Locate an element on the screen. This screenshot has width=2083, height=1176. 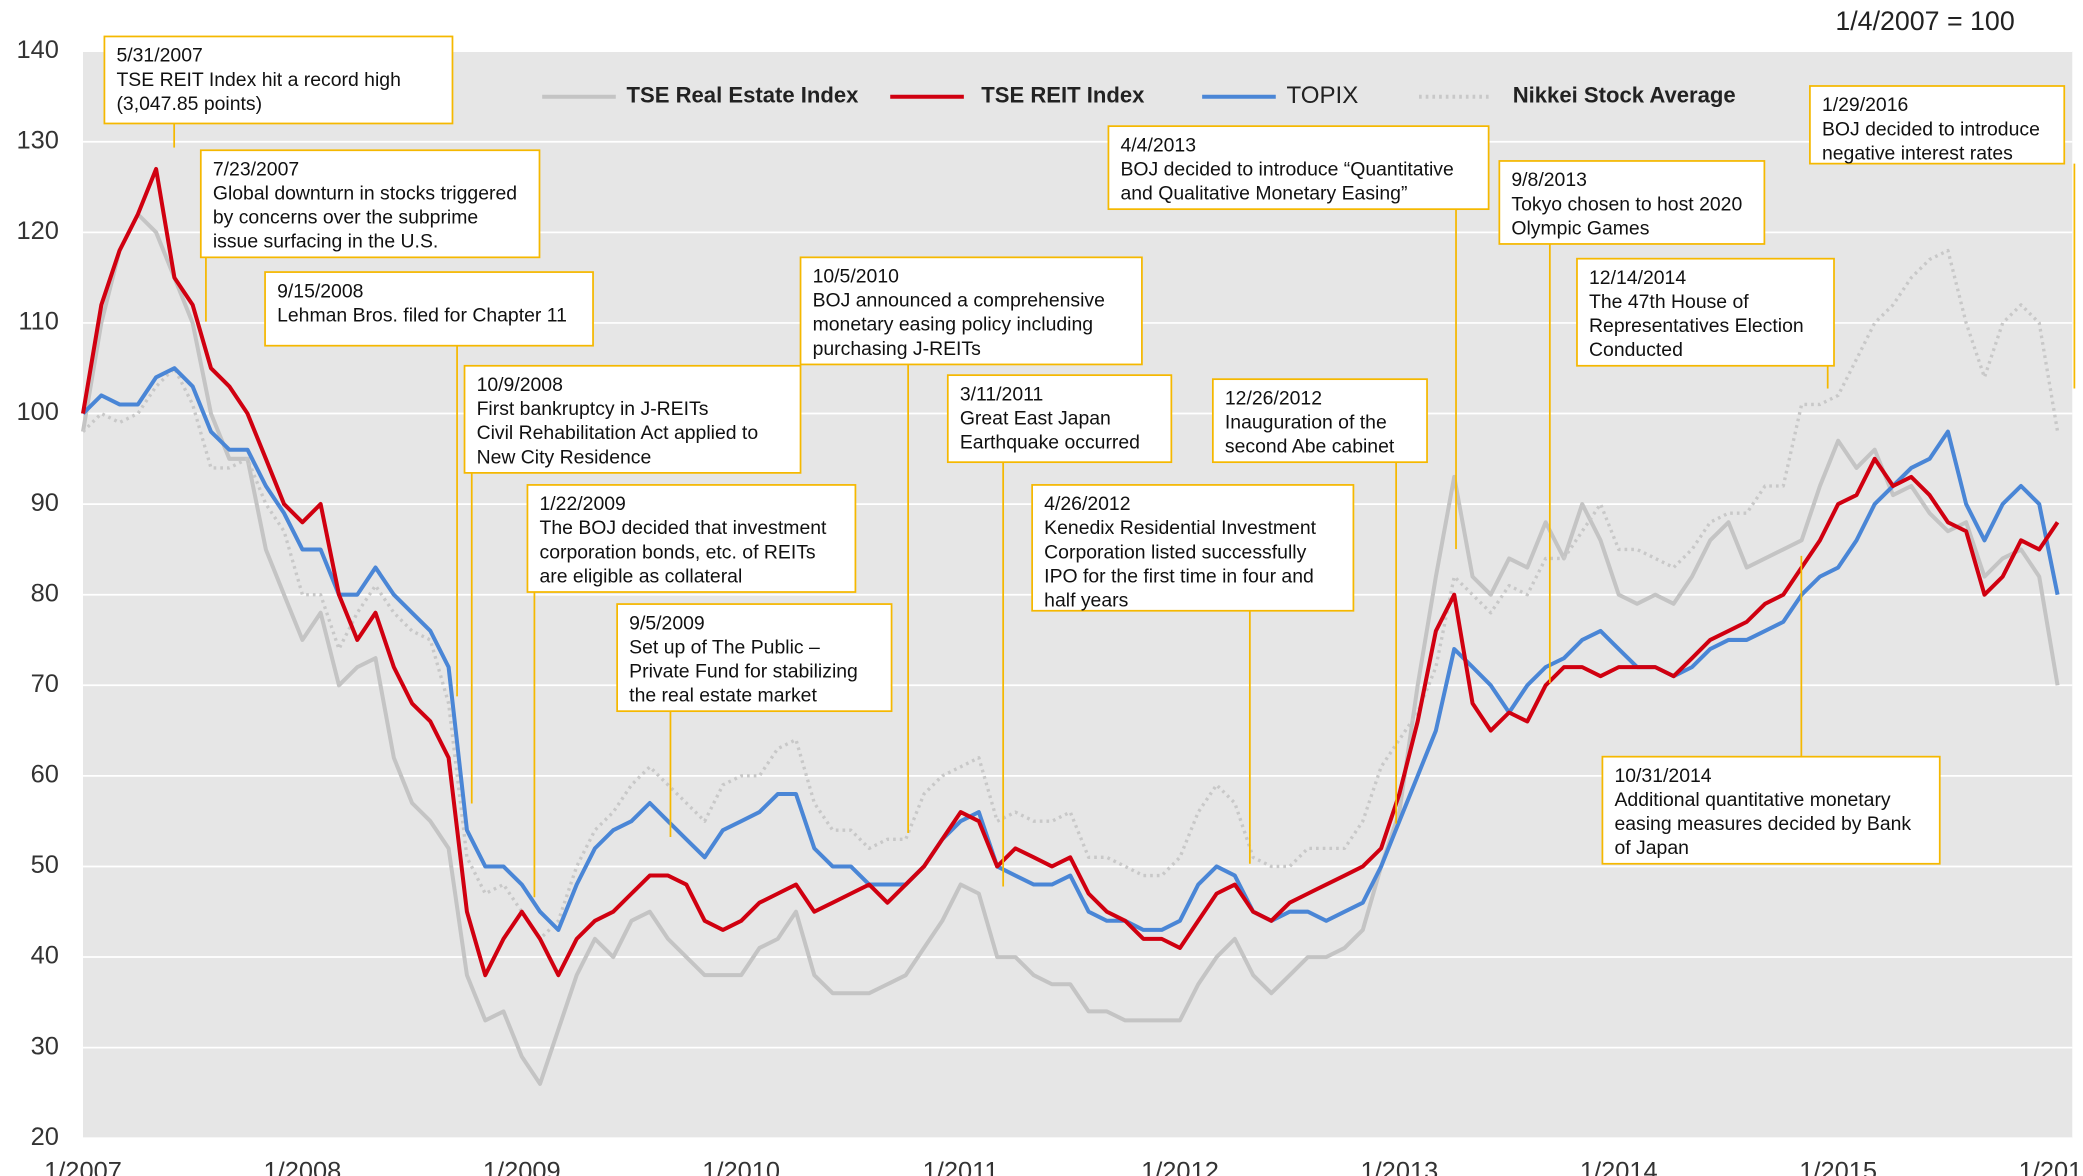
y-tick-label: 80 is located at coordinates (45, 593).